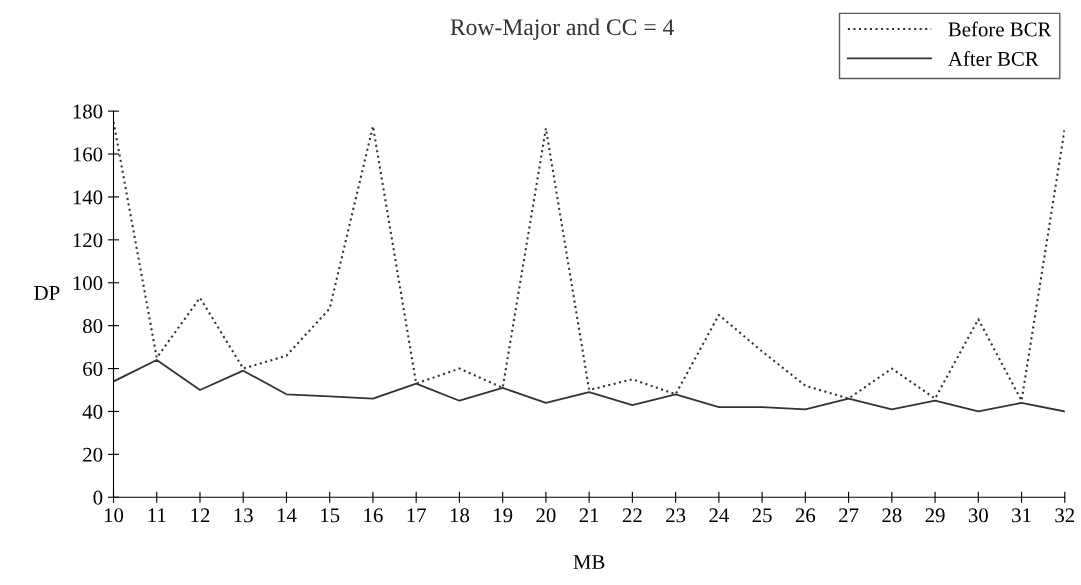  What do you see at coordinates (849, 515) in the screenshot?
I see `x-tick-label: 27` at bounding box center [849, 515].